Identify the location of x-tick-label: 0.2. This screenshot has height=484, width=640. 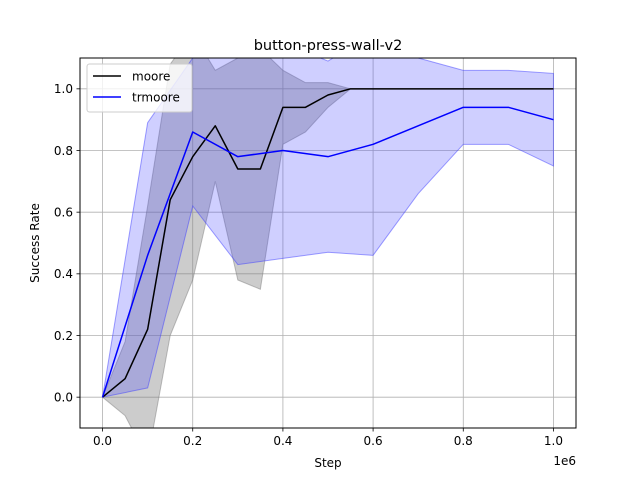
(192, 441).